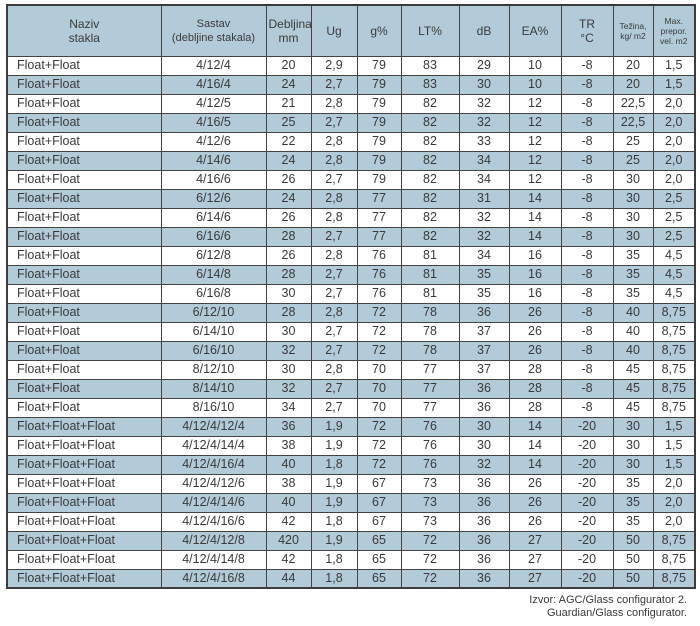  Describe the element at coordinates (674, 426) in the screenshot. I see `cell-max-prepor: 1,5` at that location.